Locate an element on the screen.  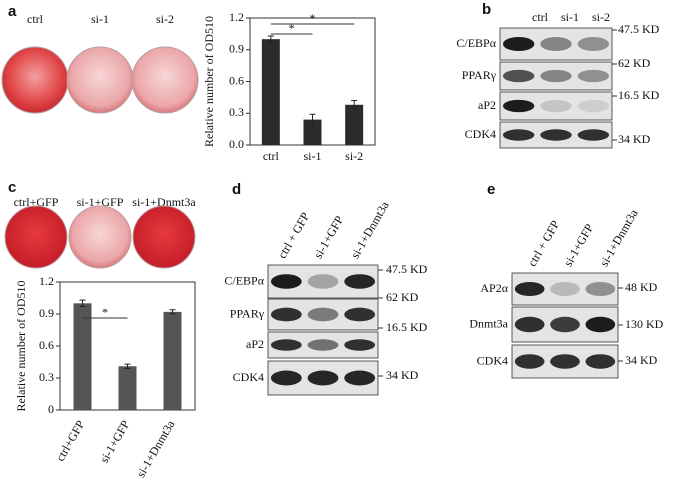
x-tick-label: si-1+GFP is located at coordinates (115, 442).